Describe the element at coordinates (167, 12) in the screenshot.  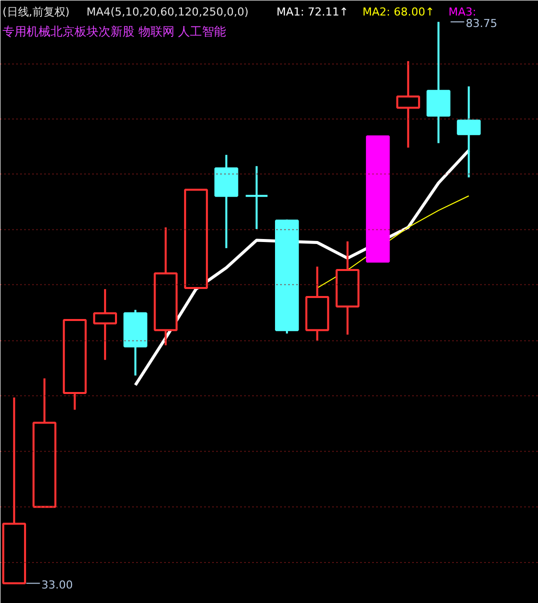
I see `chart-subtitle: MA4(5,10,20,60,120,250,0,0)` at that location.